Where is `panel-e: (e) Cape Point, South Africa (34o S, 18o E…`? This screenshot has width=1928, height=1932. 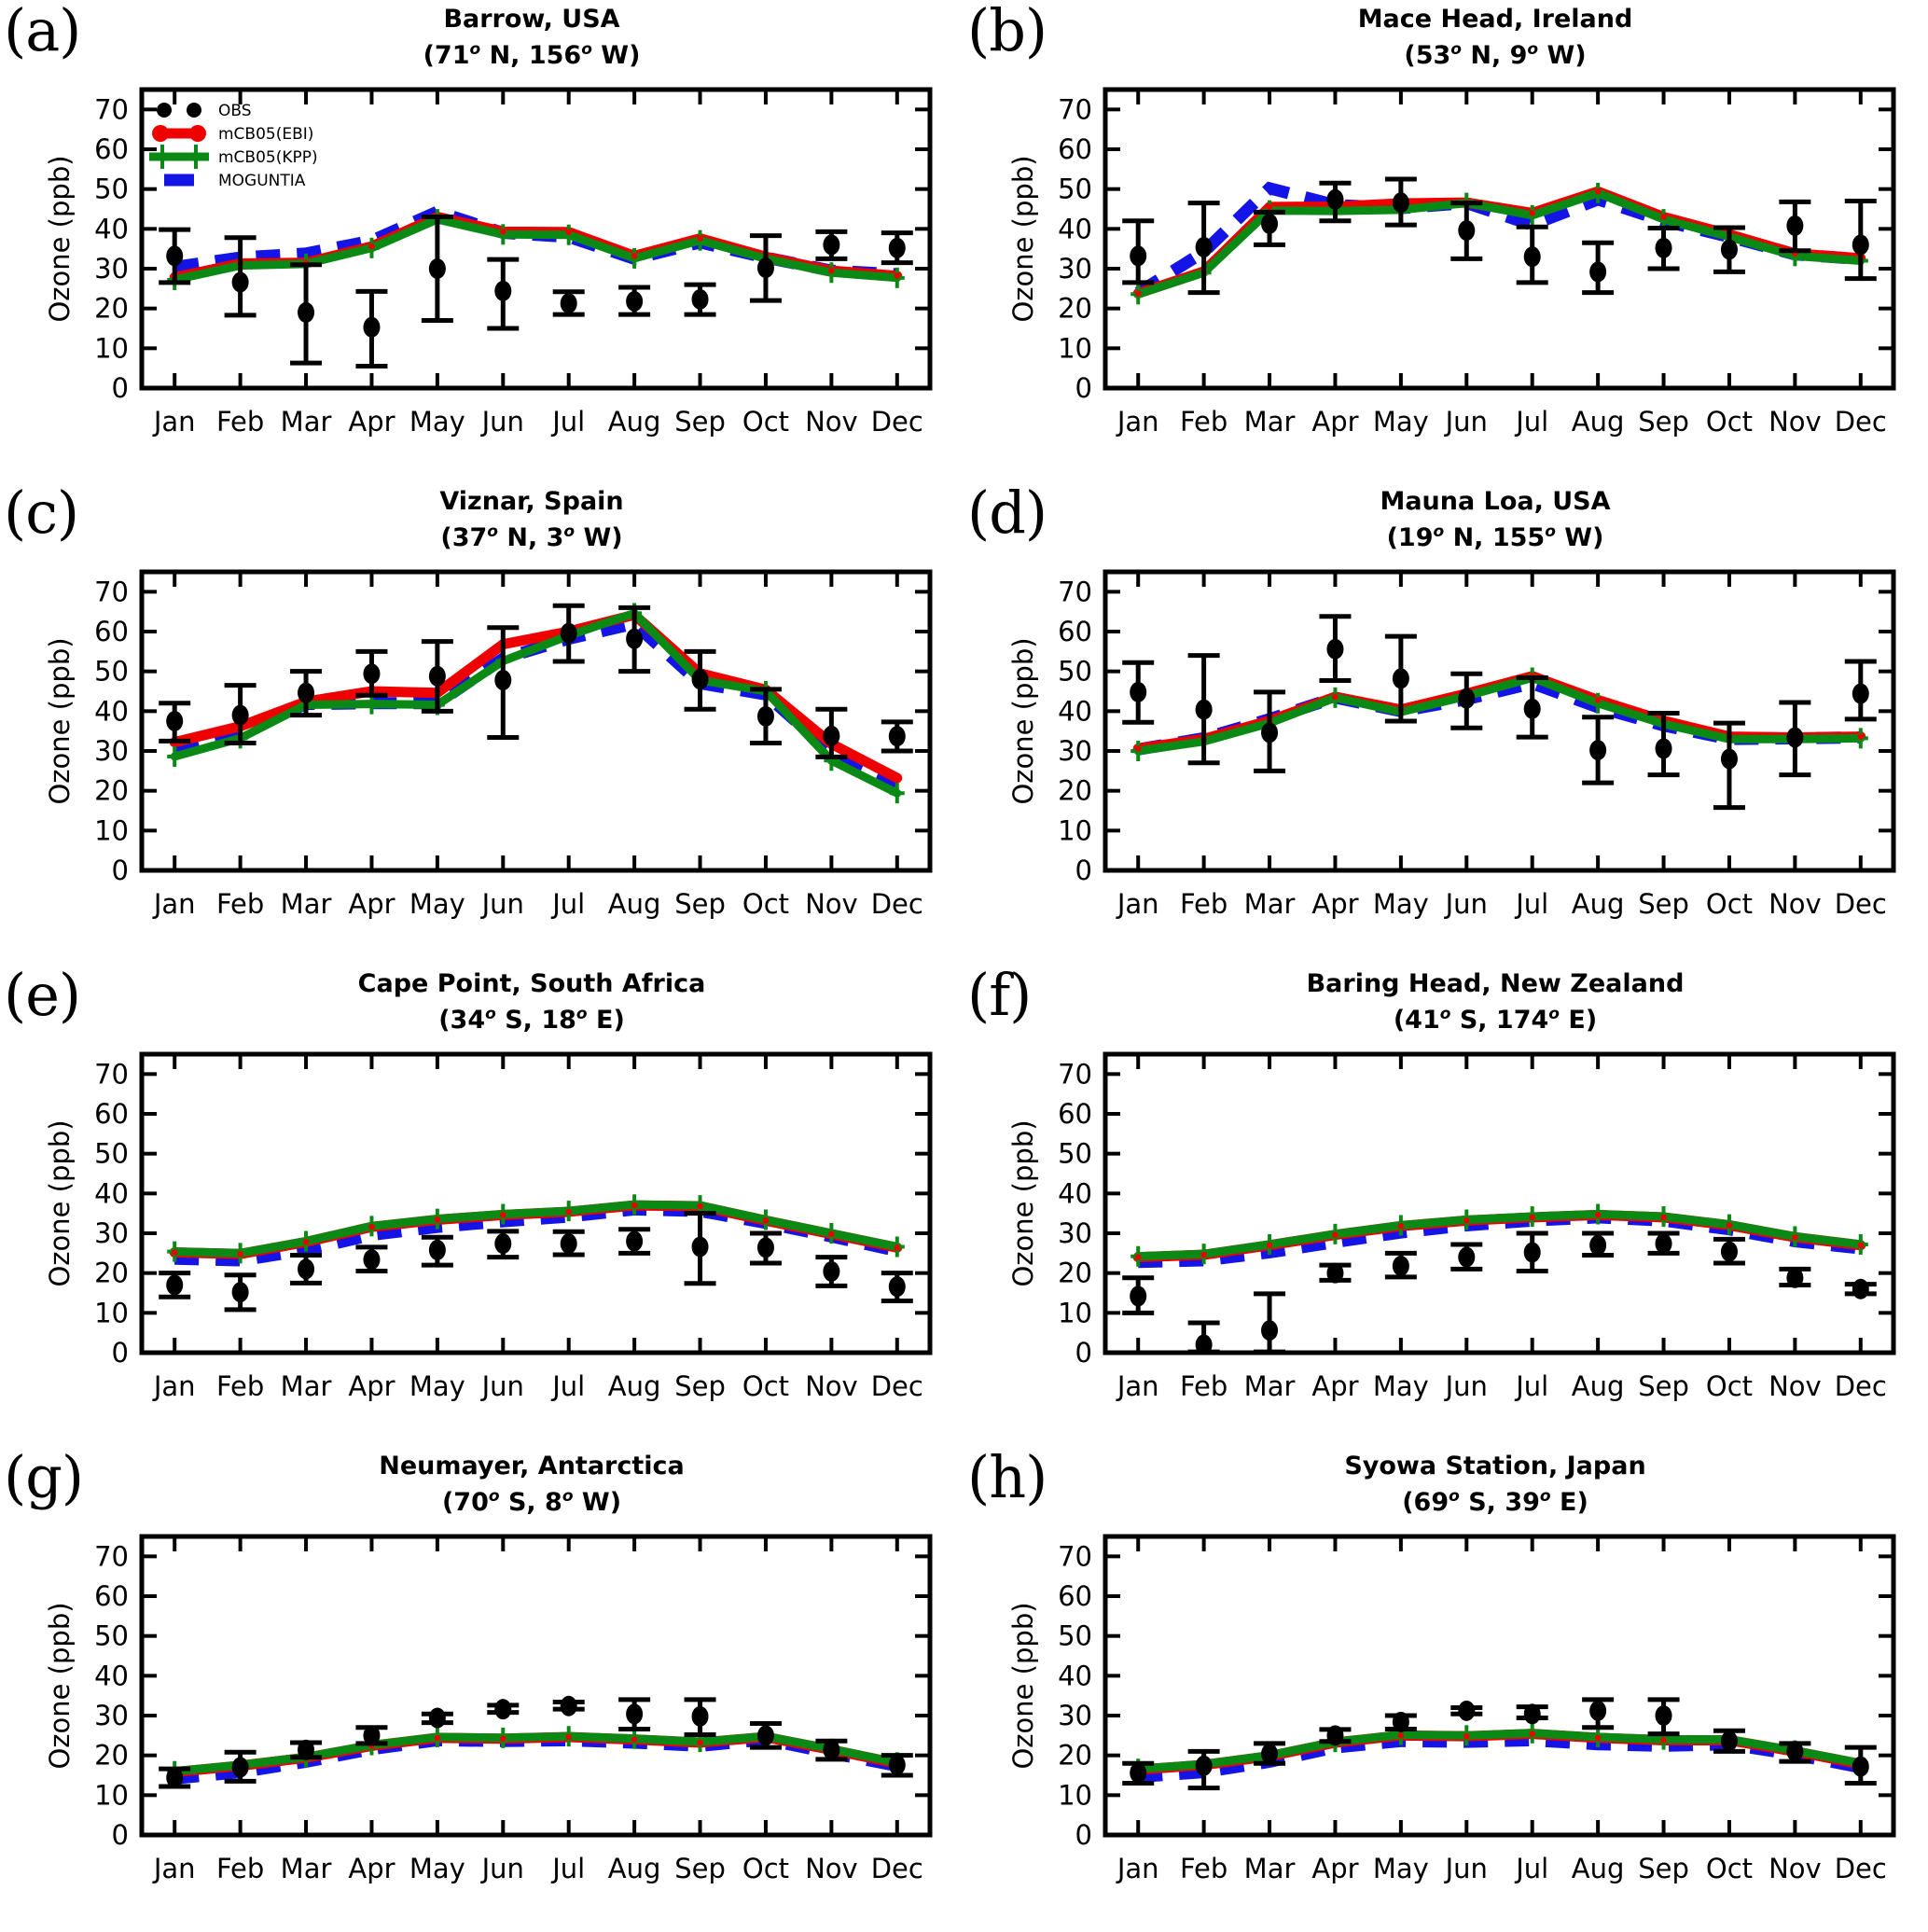 panel-e: (e) Cape Point, South Africa (34o S, 18o E… is located at coordinates (482, 1206).